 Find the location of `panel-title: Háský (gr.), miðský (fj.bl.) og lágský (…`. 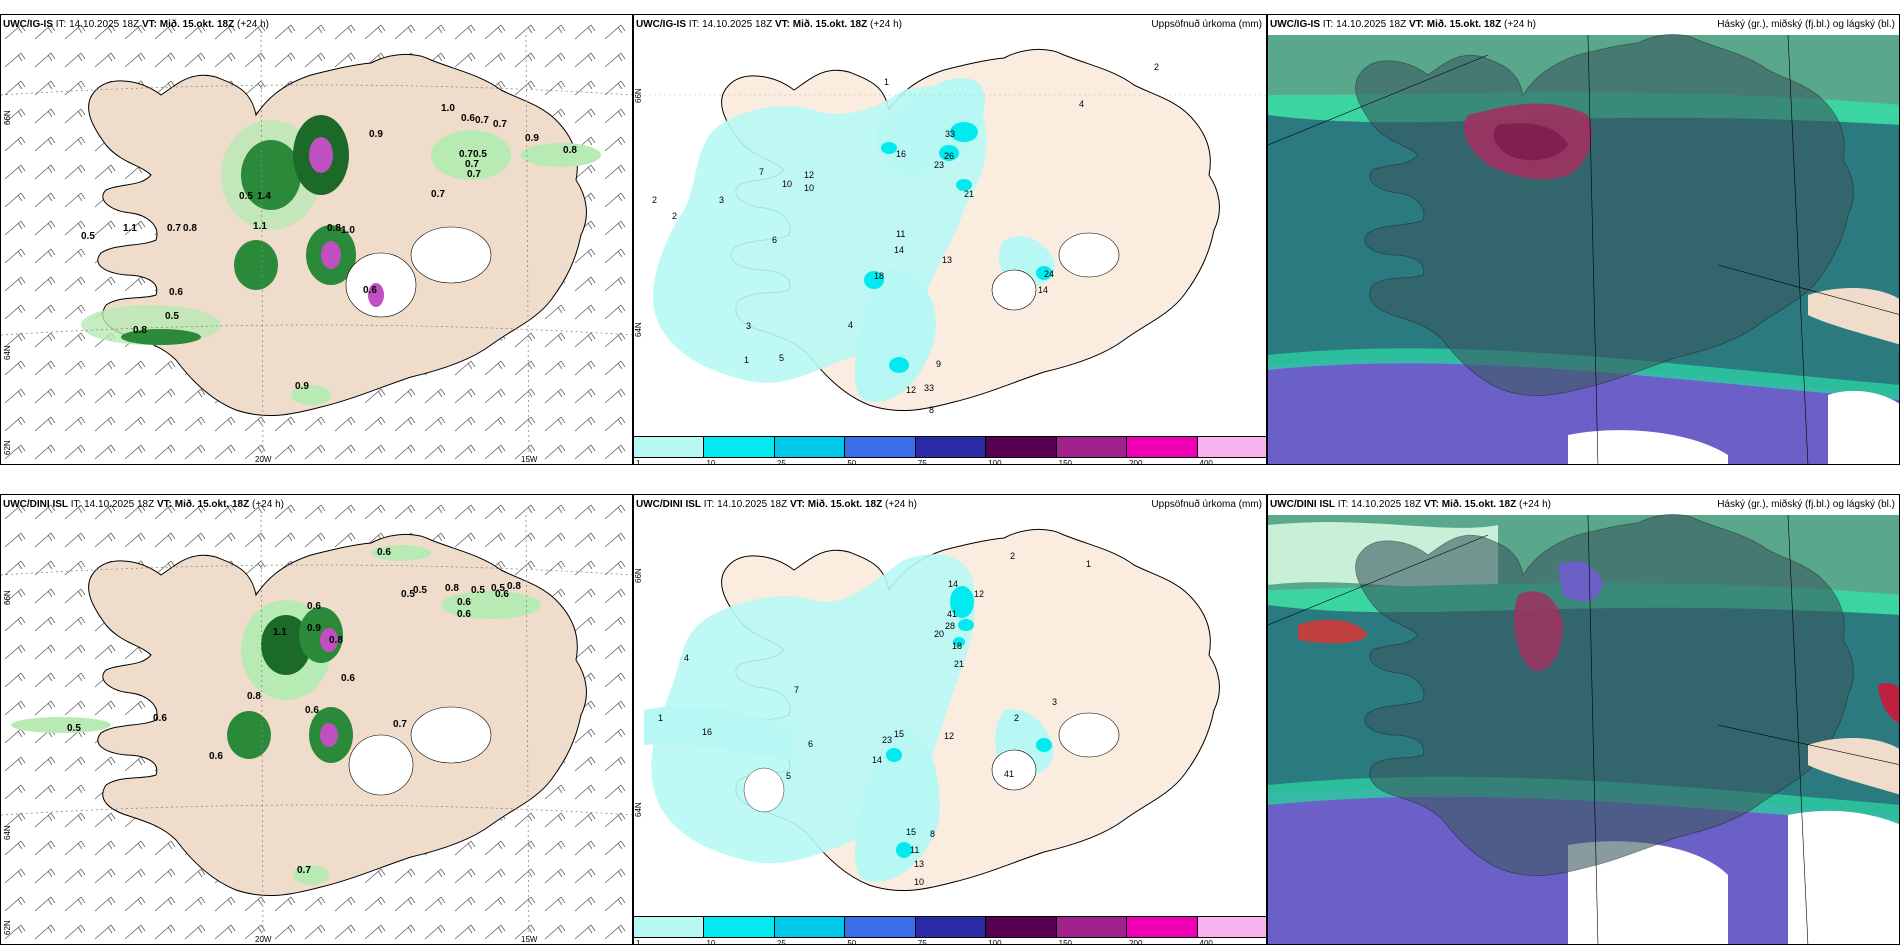

panel-title: Háský (gr.), miðský (fj.bl.) og lágský (… is located at coordinates (1806, 24).